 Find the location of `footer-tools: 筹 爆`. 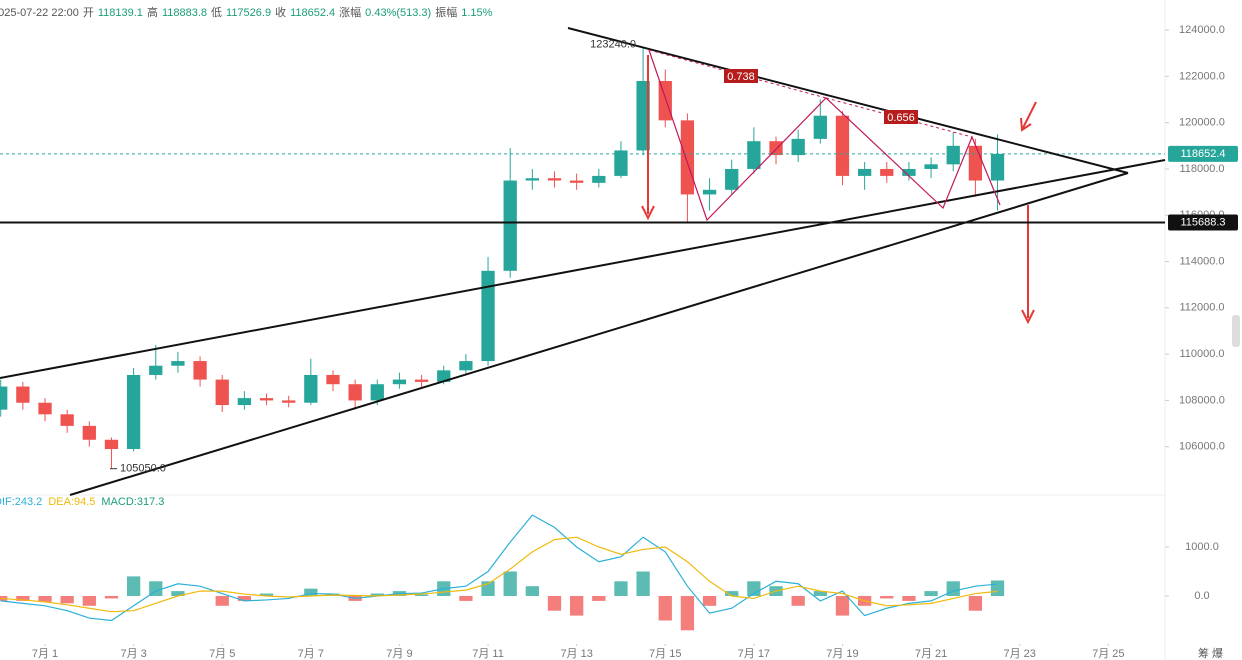

footer-tools: 筹 爆 is located at coordinates (1210, 653).